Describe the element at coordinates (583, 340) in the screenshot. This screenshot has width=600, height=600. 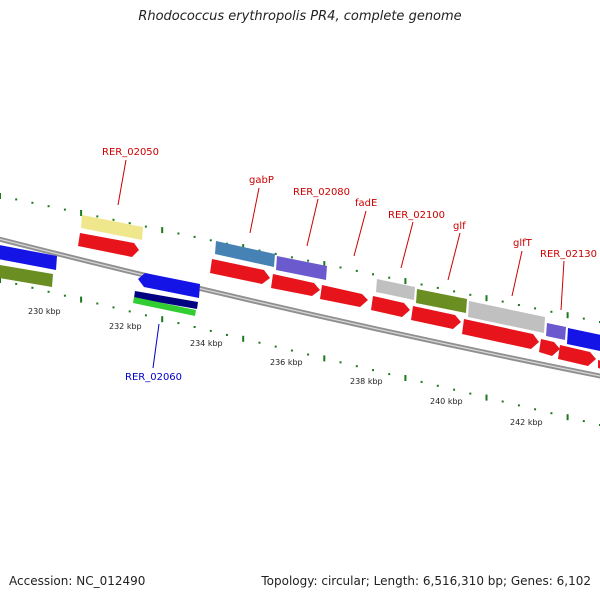
I see `gene-feature-blue-right` at that location.